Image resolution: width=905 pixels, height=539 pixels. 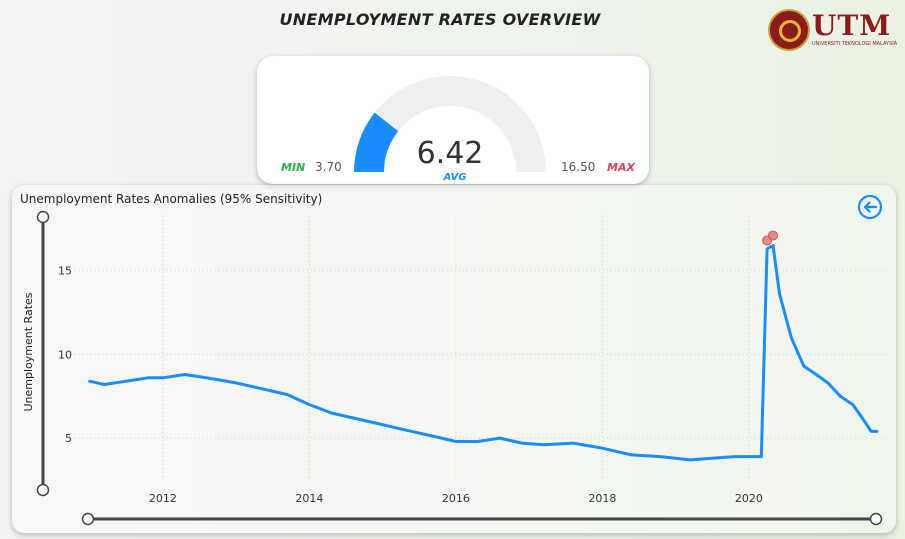 I want to click on x-slider-handle-left, so click(x=88, y=519).